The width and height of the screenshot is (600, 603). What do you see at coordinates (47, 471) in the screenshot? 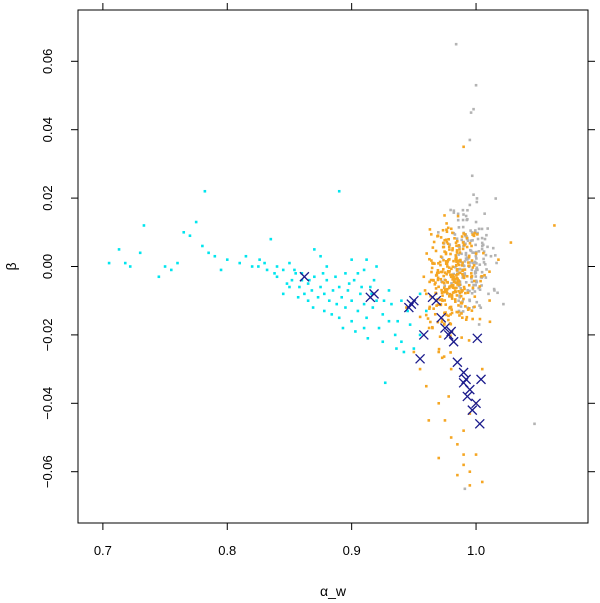
I see `y-tick-label: −0.06` at bounding box center [47, 471].